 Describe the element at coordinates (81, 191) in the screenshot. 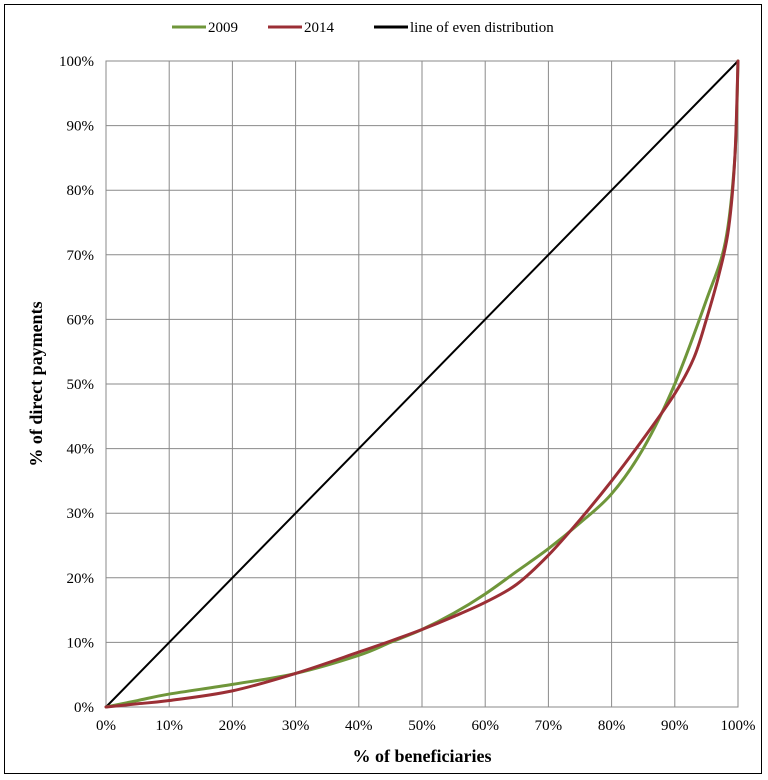

I see `y-tick-label: 80%` at that location.